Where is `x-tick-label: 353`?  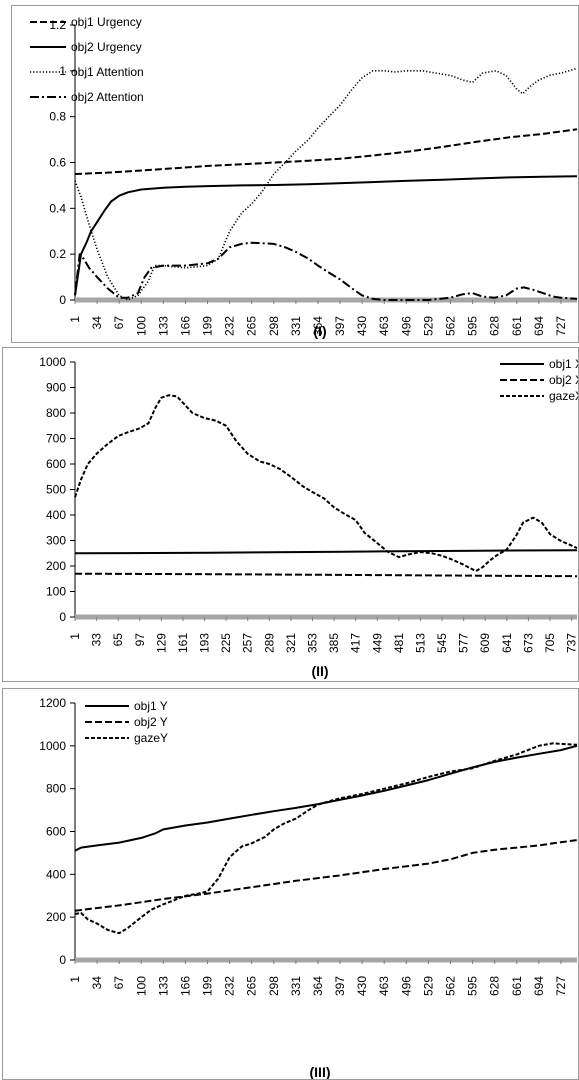 x-tick-label: 353 is located at coordinates (313, 643).